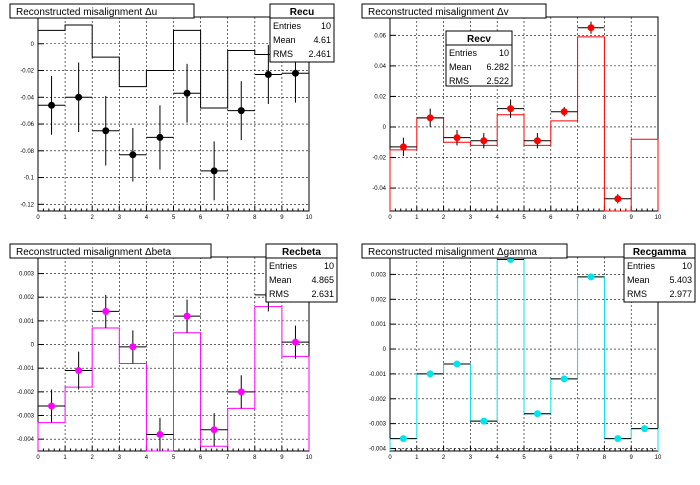  I want to click on plot-title: Reconstructed misalignment Δgamma, so click(452, 252).